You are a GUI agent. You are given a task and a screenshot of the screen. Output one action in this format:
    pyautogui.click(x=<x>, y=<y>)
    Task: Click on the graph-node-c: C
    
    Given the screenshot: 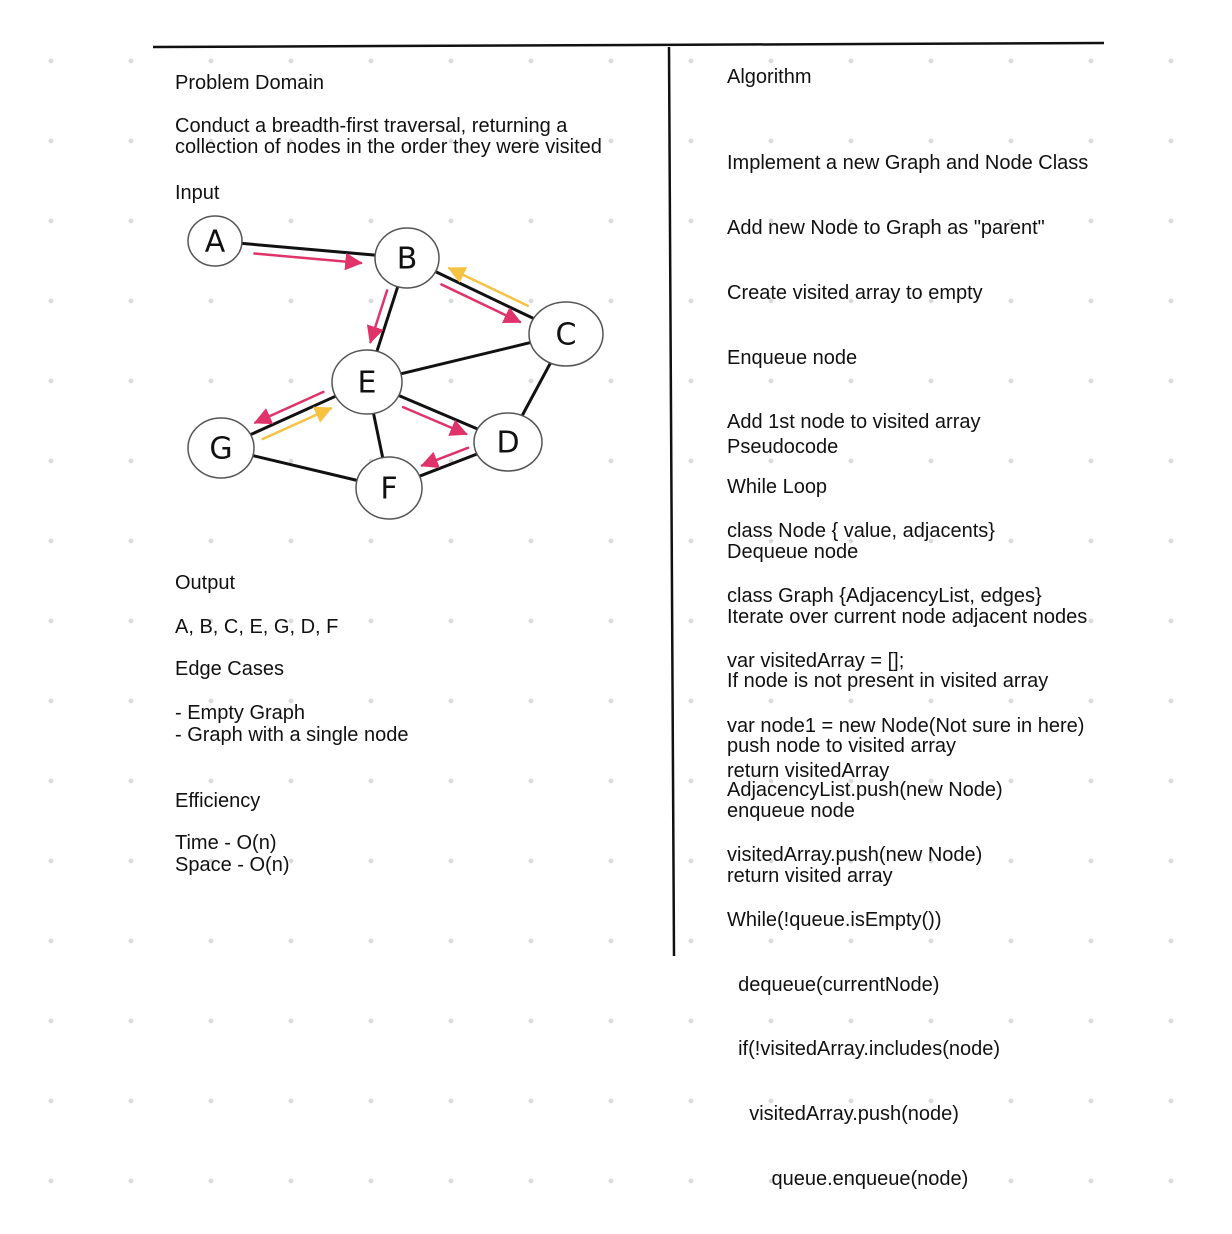 What is the action you would take?
    pyautogui.click(x=566, y=334)
    